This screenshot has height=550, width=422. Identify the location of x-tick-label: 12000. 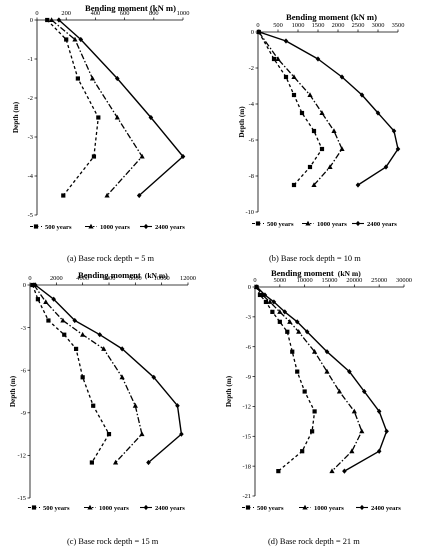
(188, 278).